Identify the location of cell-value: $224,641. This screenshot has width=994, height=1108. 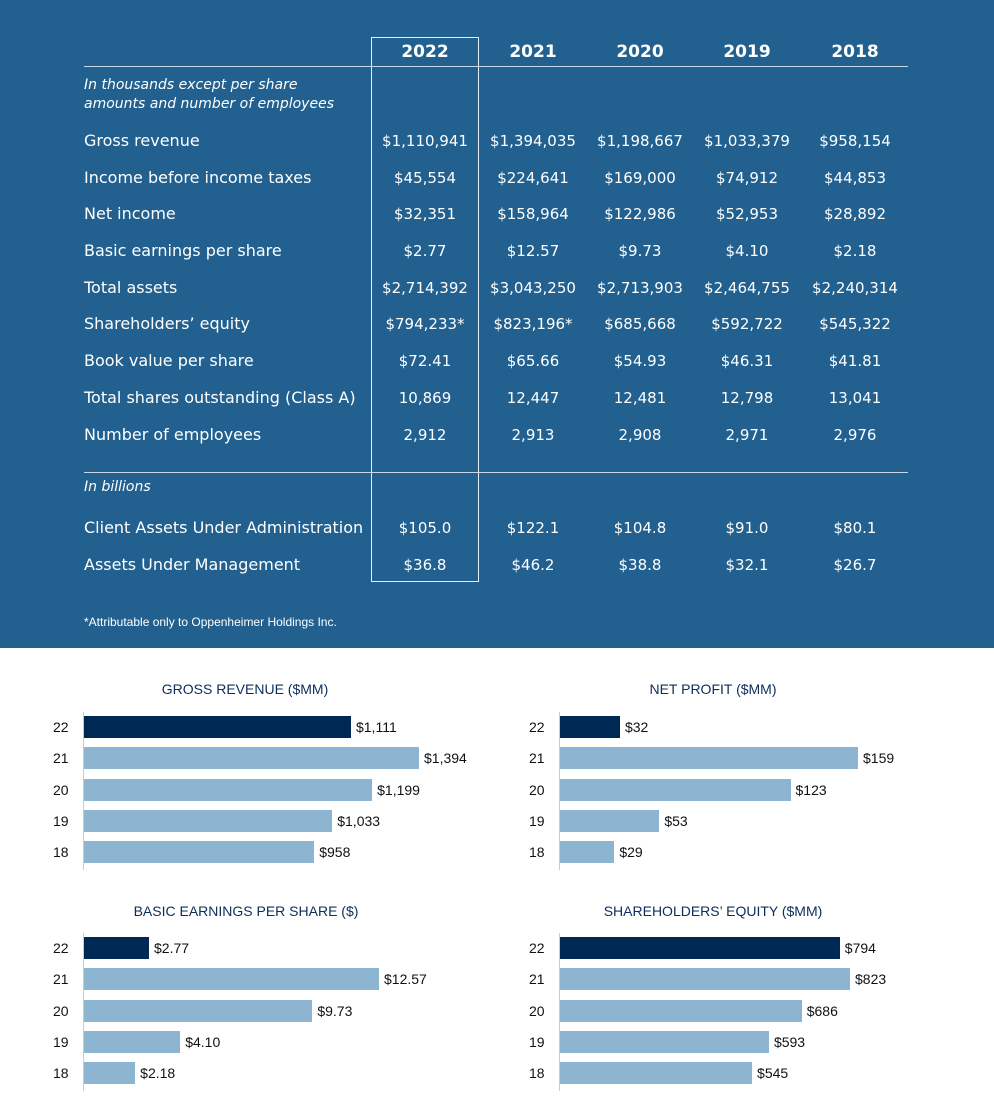
(533, 178).